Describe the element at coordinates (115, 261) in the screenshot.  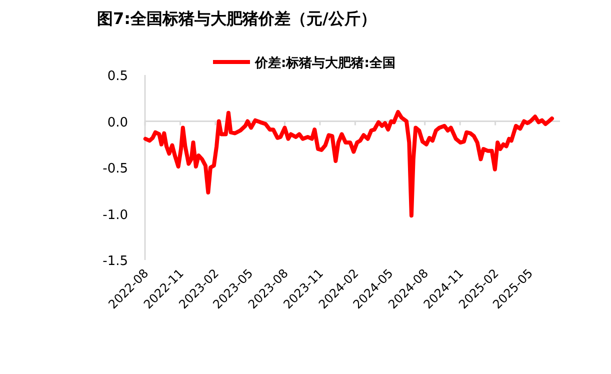
I see `y-tick-label: -1.5` at that location.